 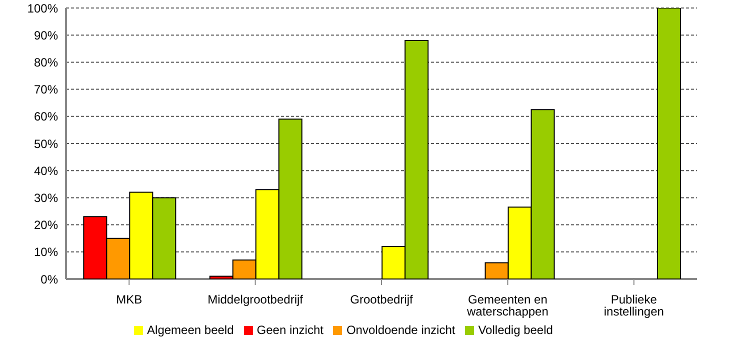 I want to click on y-tick-label: 30%, so click(x=46, y=197).